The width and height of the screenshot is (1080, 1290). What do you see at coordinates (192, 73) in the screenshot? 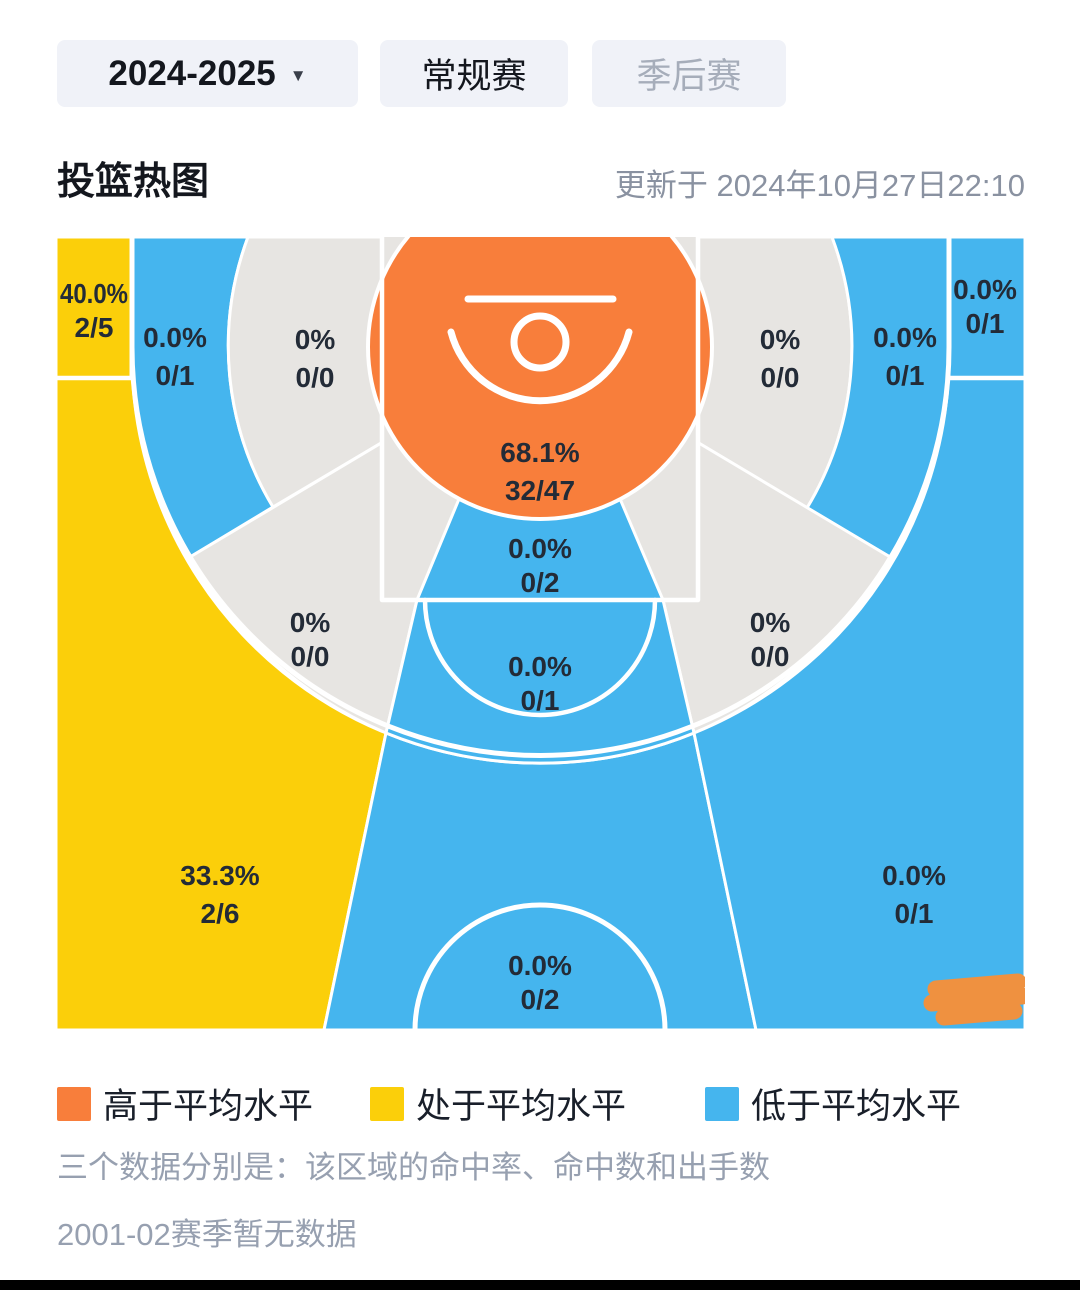
I see `season-selector-label: 2024-2025` at bounding box center [192, 73].